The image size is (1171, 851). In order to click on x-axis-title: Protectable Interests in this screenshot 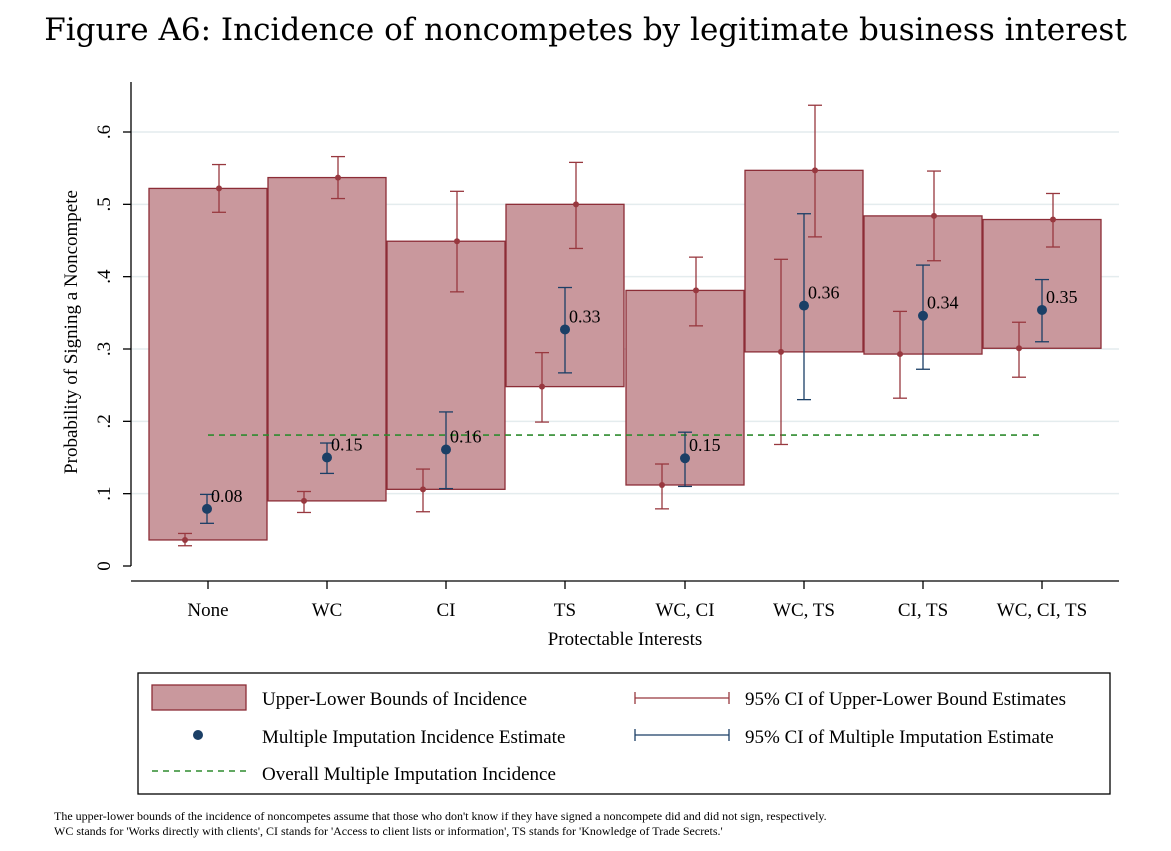, I will do `click(625, 639)`.